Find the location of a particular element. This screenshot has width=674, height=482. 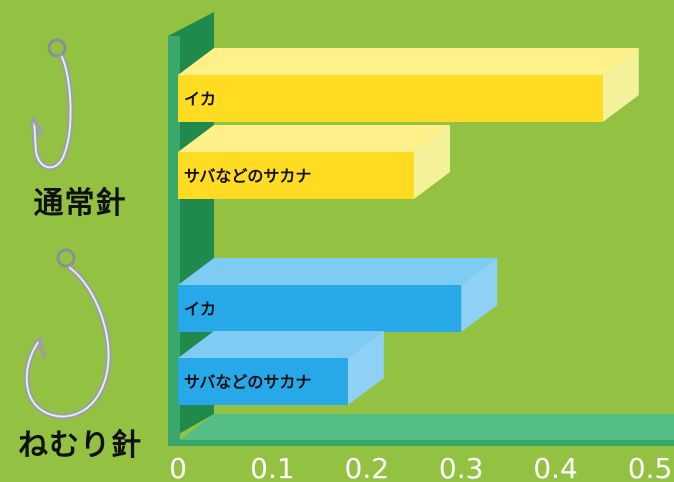

x-tick-label: 0 is located at coordinates (178, 467).